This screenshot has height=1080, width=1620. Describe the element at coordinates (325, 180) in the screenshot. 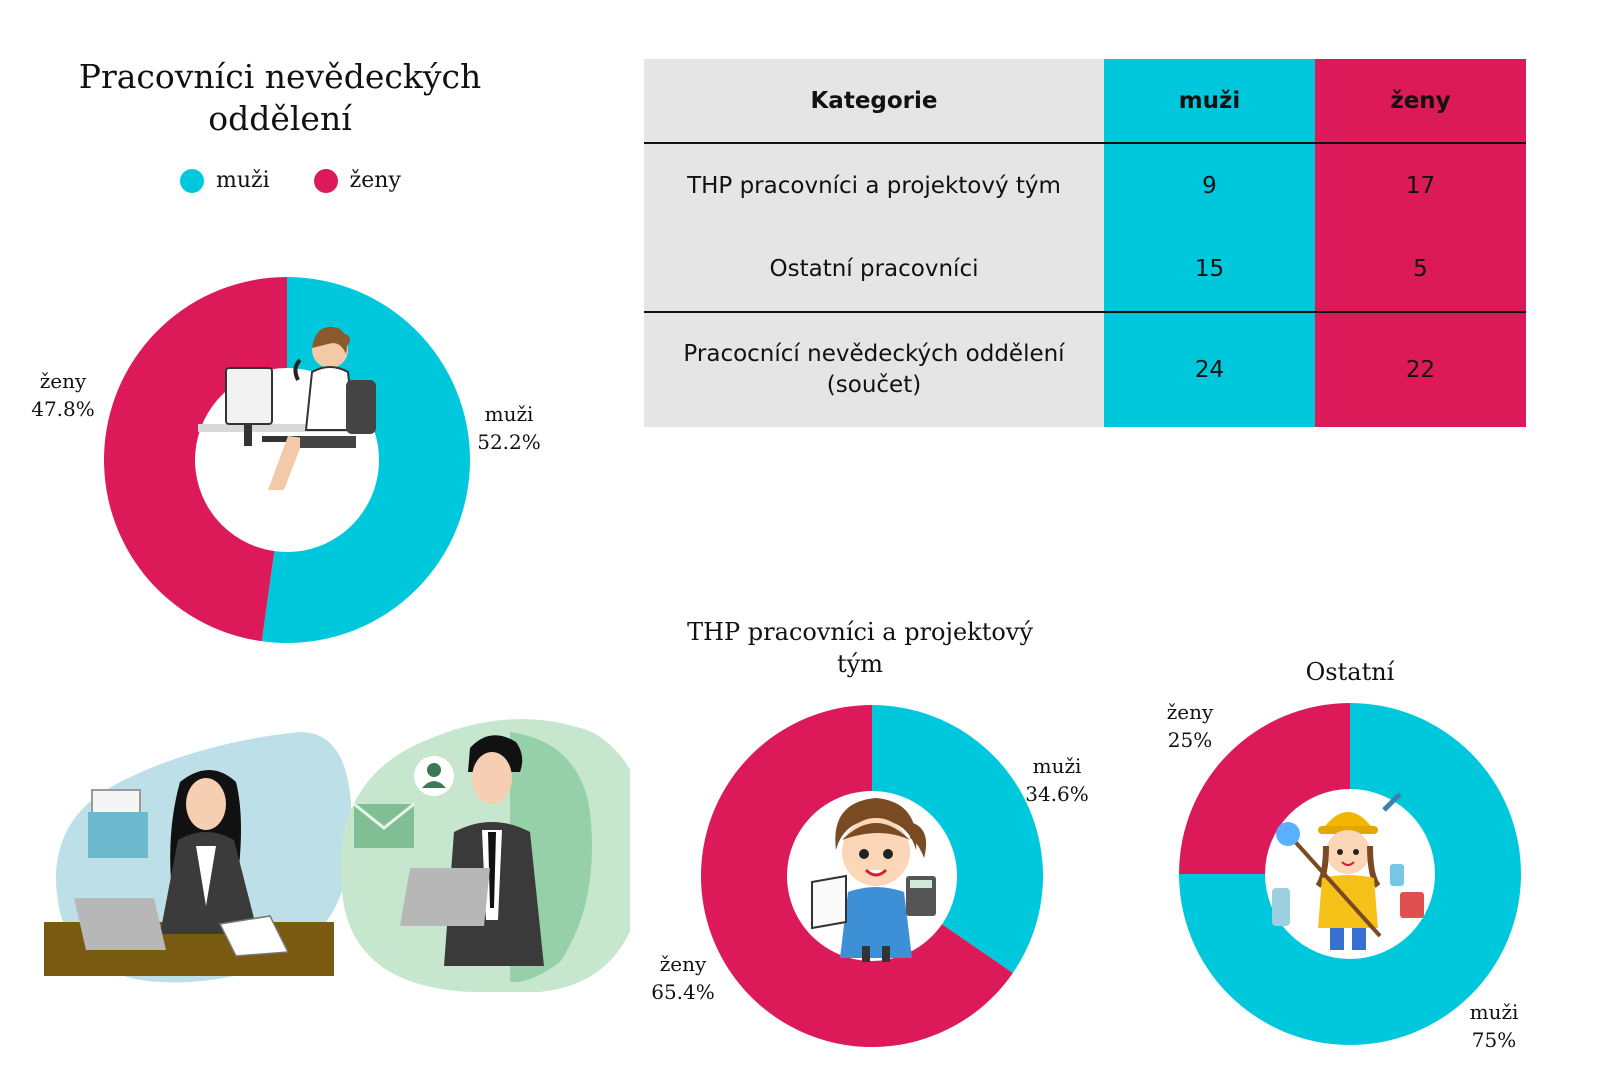

I see `legend-swatch-zeny` at that location.